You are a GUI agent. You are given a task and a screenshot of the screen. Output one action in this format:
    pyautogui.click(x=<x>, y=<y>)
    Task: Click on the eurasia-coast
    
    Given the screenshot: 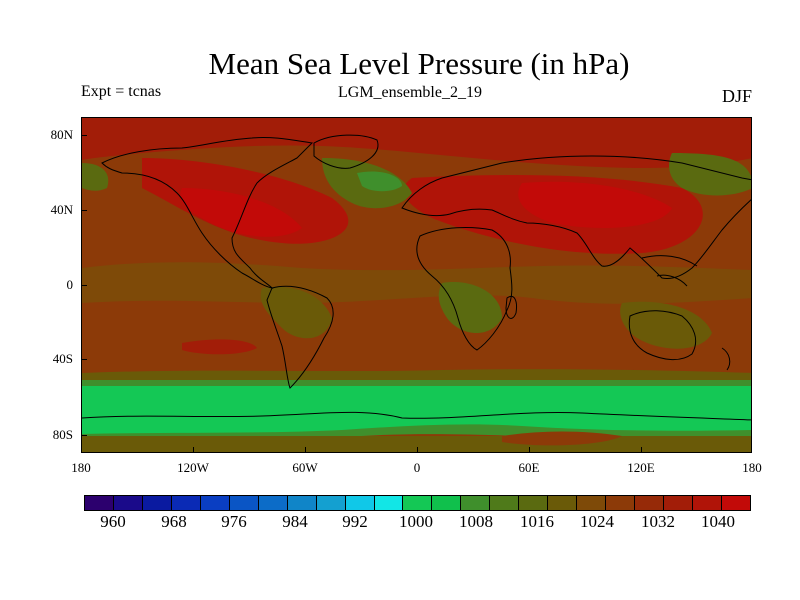 What is the action you would take?
    pyautogui.click(x=576, y=217)
    